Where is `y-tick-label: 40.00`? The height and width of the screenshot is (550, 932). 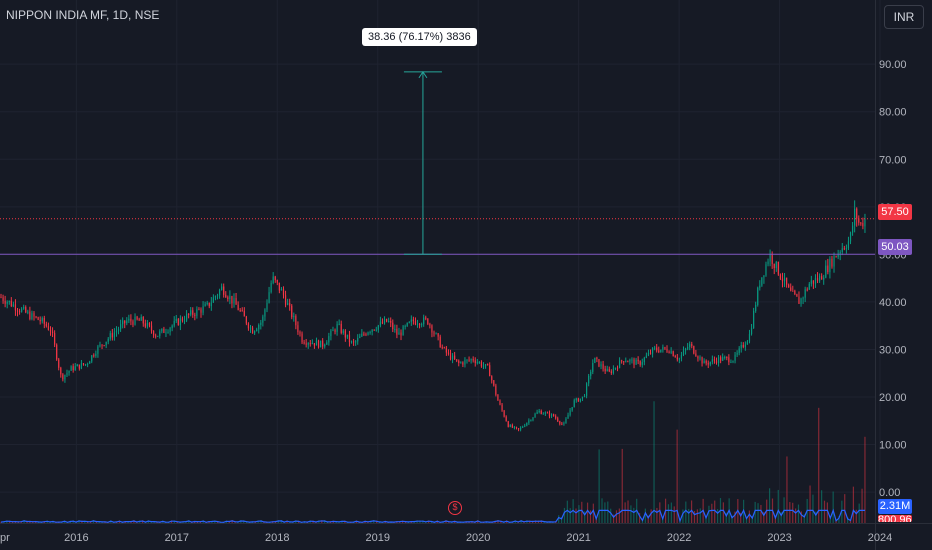
y-tick-label: 40.00 is located at coordinates (893, 303).